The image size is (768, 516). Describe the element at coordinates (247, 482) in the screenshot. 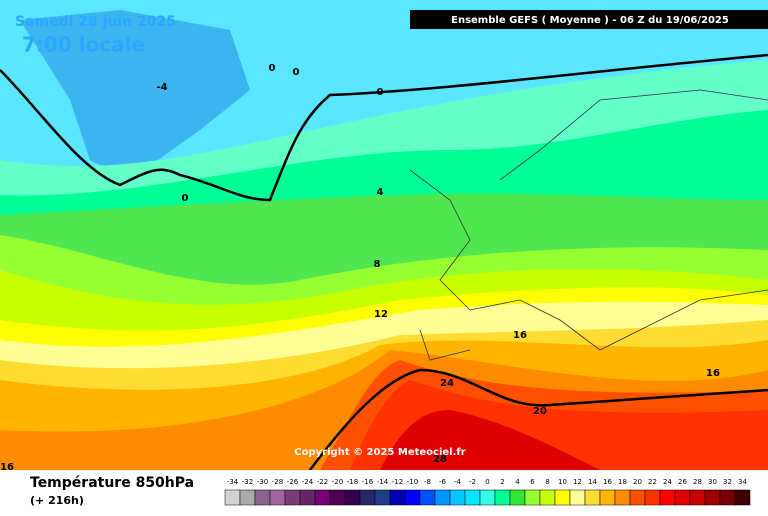

I see `scale-label: -32` at that location.